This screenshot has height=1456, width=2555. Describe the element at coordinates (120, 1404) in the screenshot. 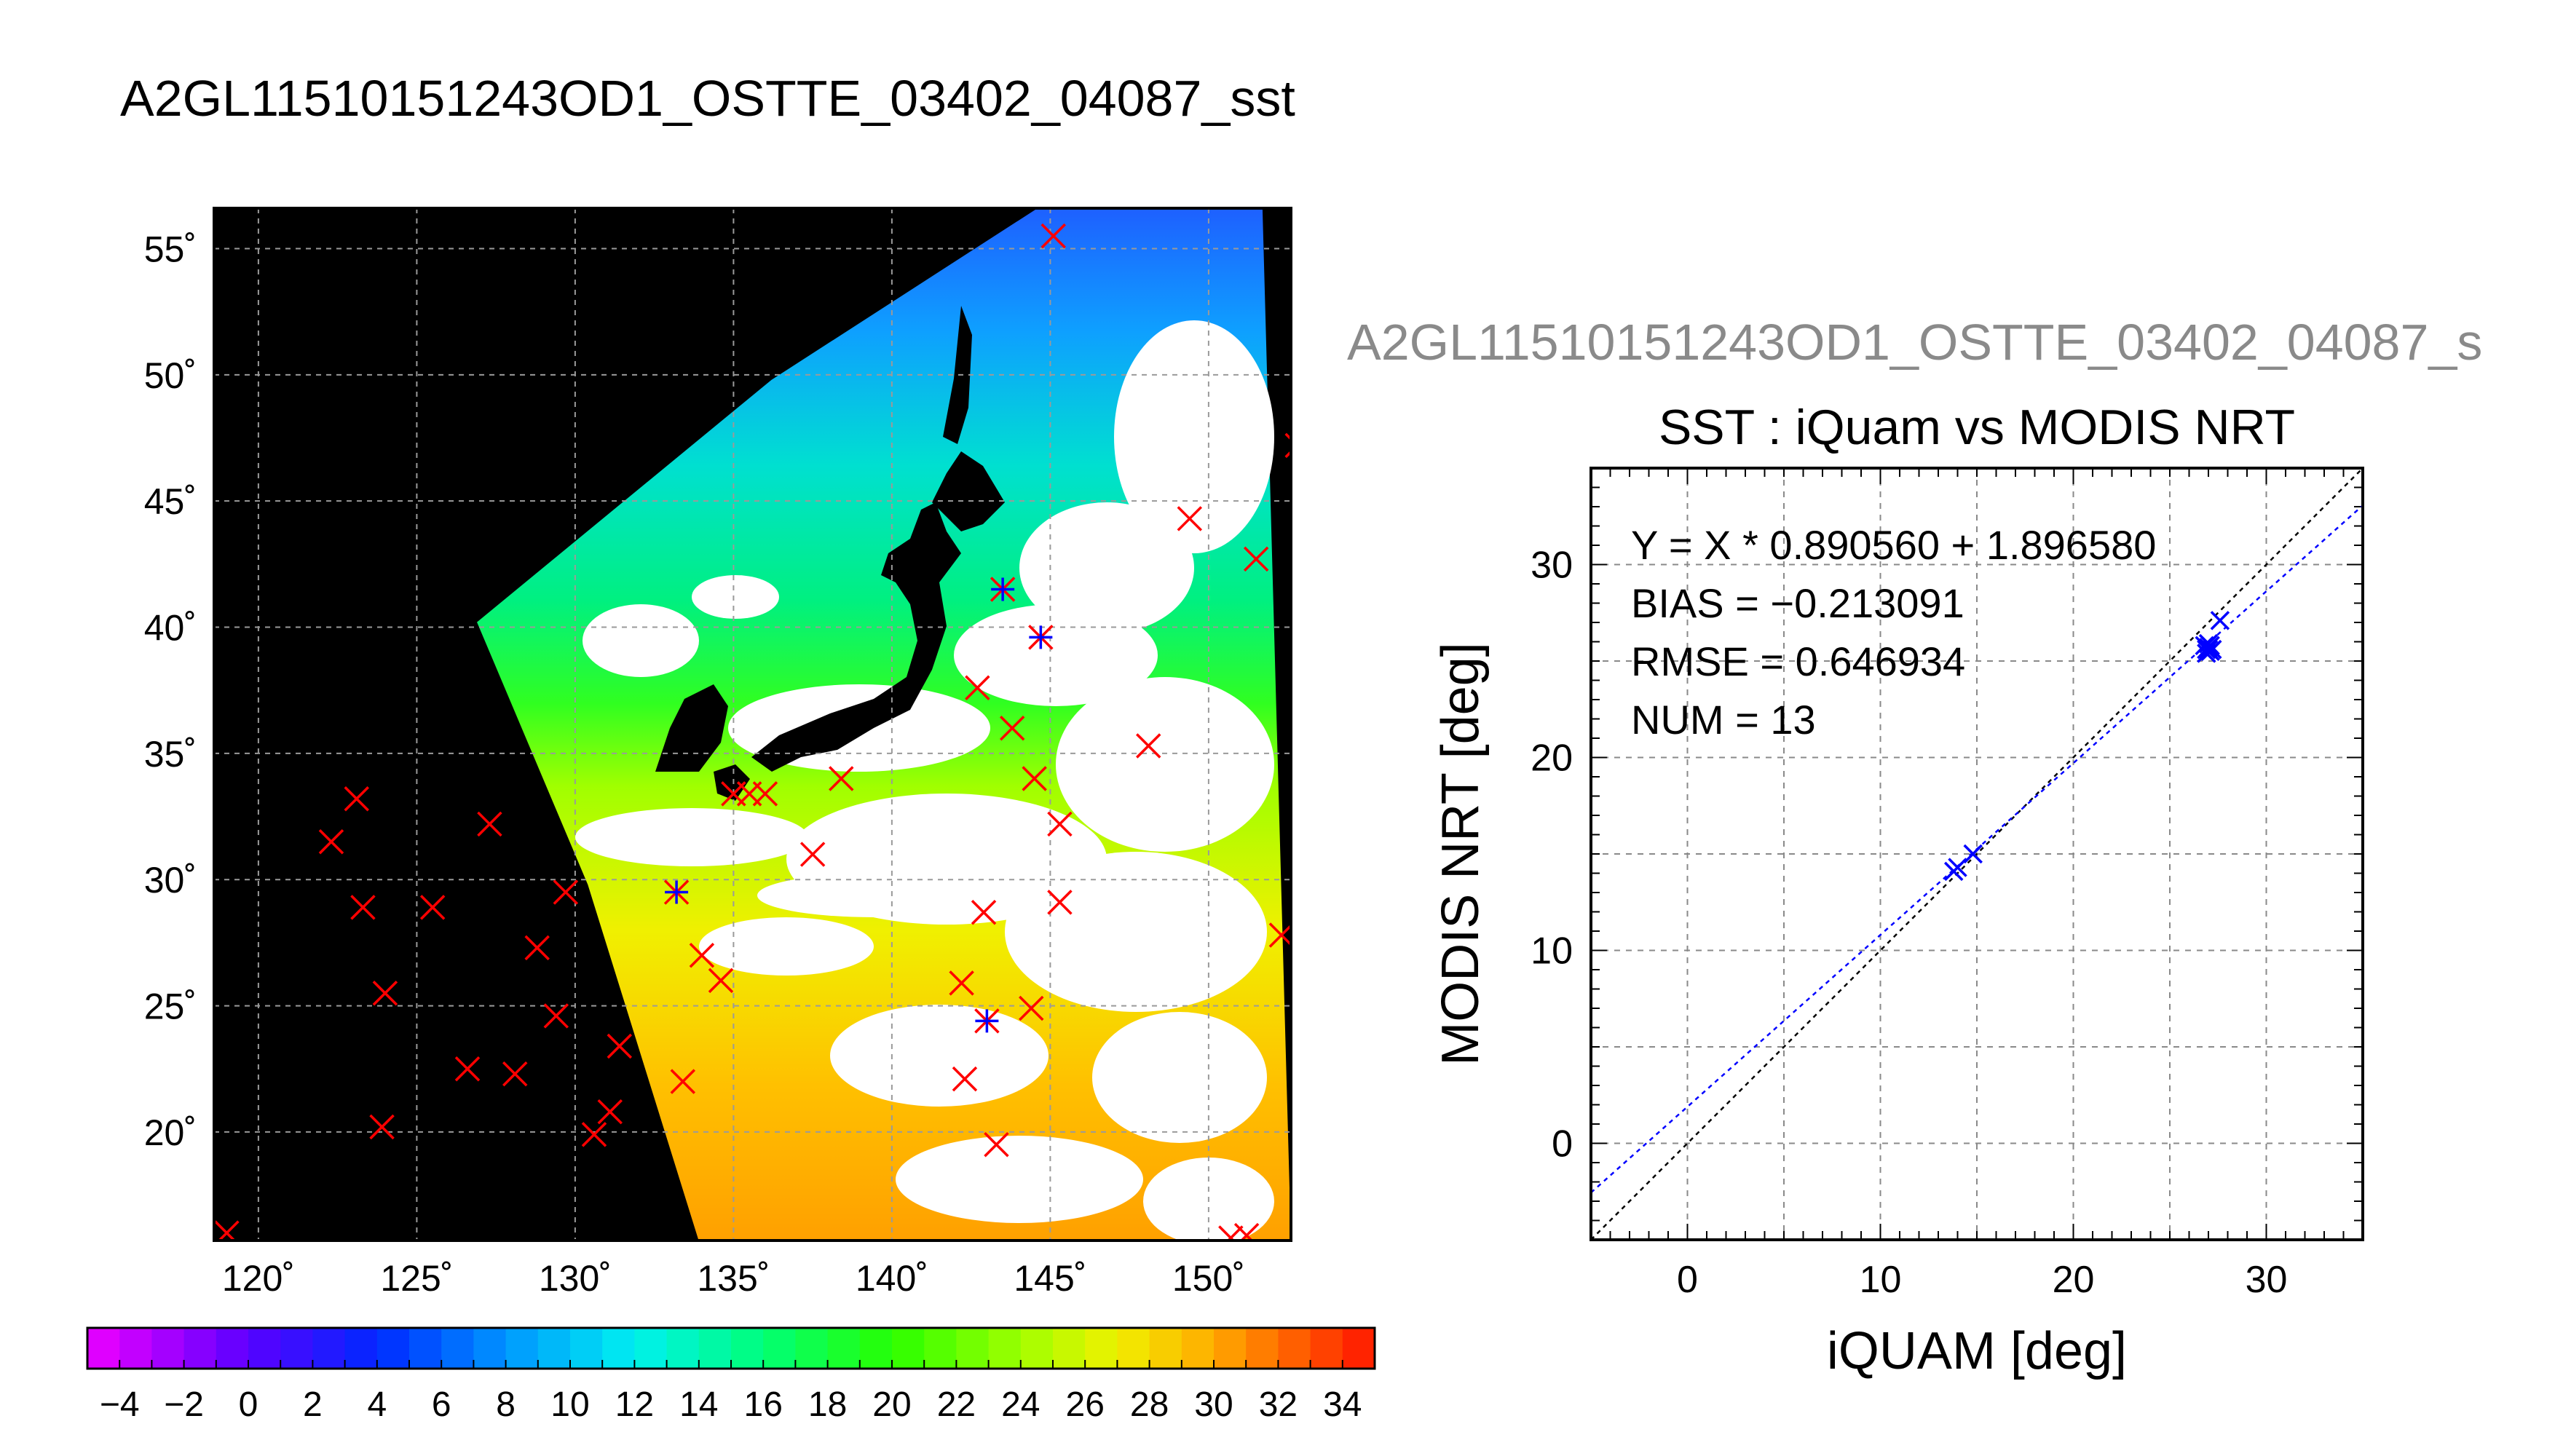

I see `colorbar-tick-label: −4` at that location.